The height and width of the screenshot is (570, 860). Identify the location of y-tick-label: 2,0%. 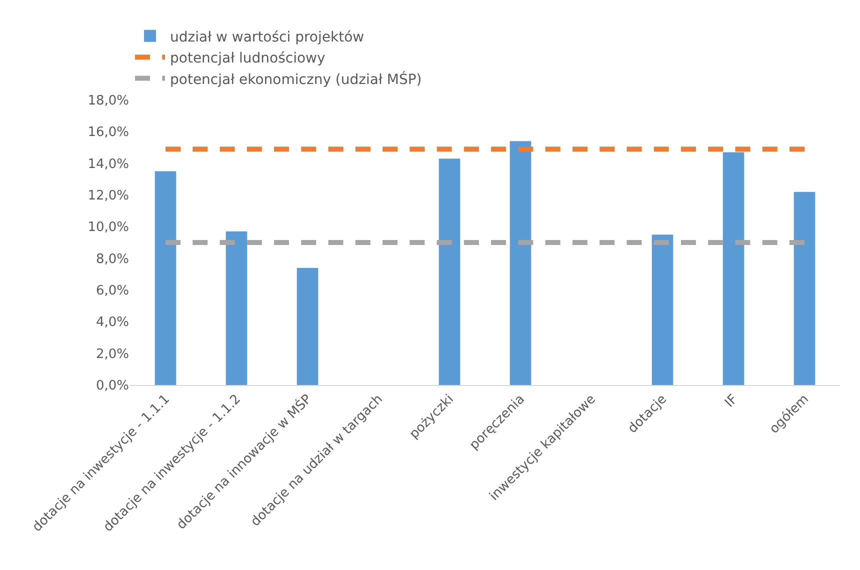
(112, 354).